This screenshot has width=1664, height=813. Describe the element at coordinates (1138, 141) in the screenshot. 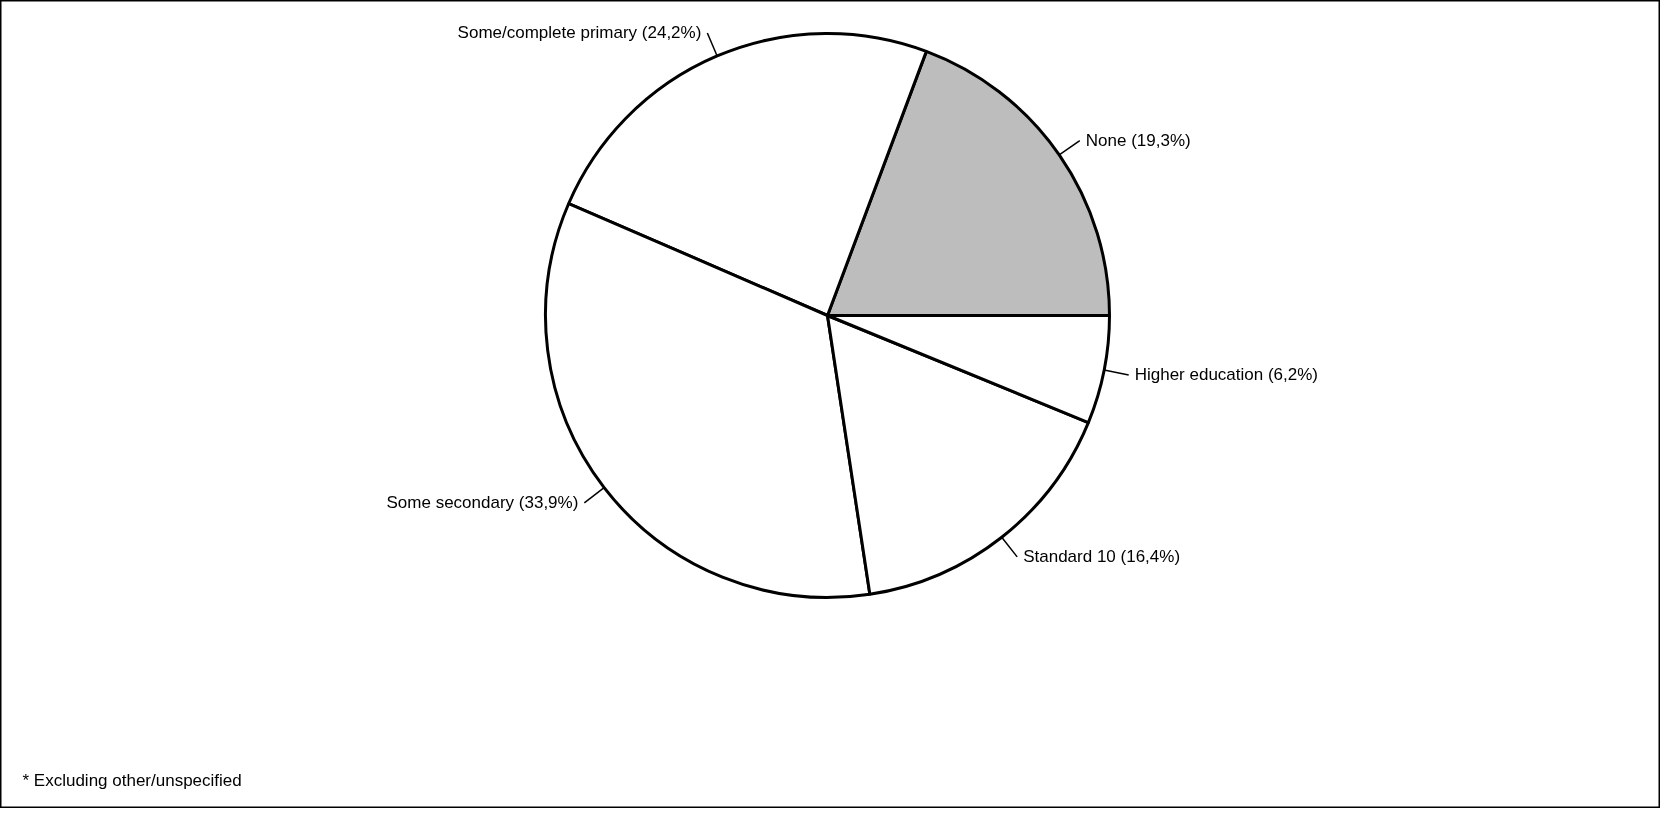

I see `slice-label: None (19,3%)` at that location.